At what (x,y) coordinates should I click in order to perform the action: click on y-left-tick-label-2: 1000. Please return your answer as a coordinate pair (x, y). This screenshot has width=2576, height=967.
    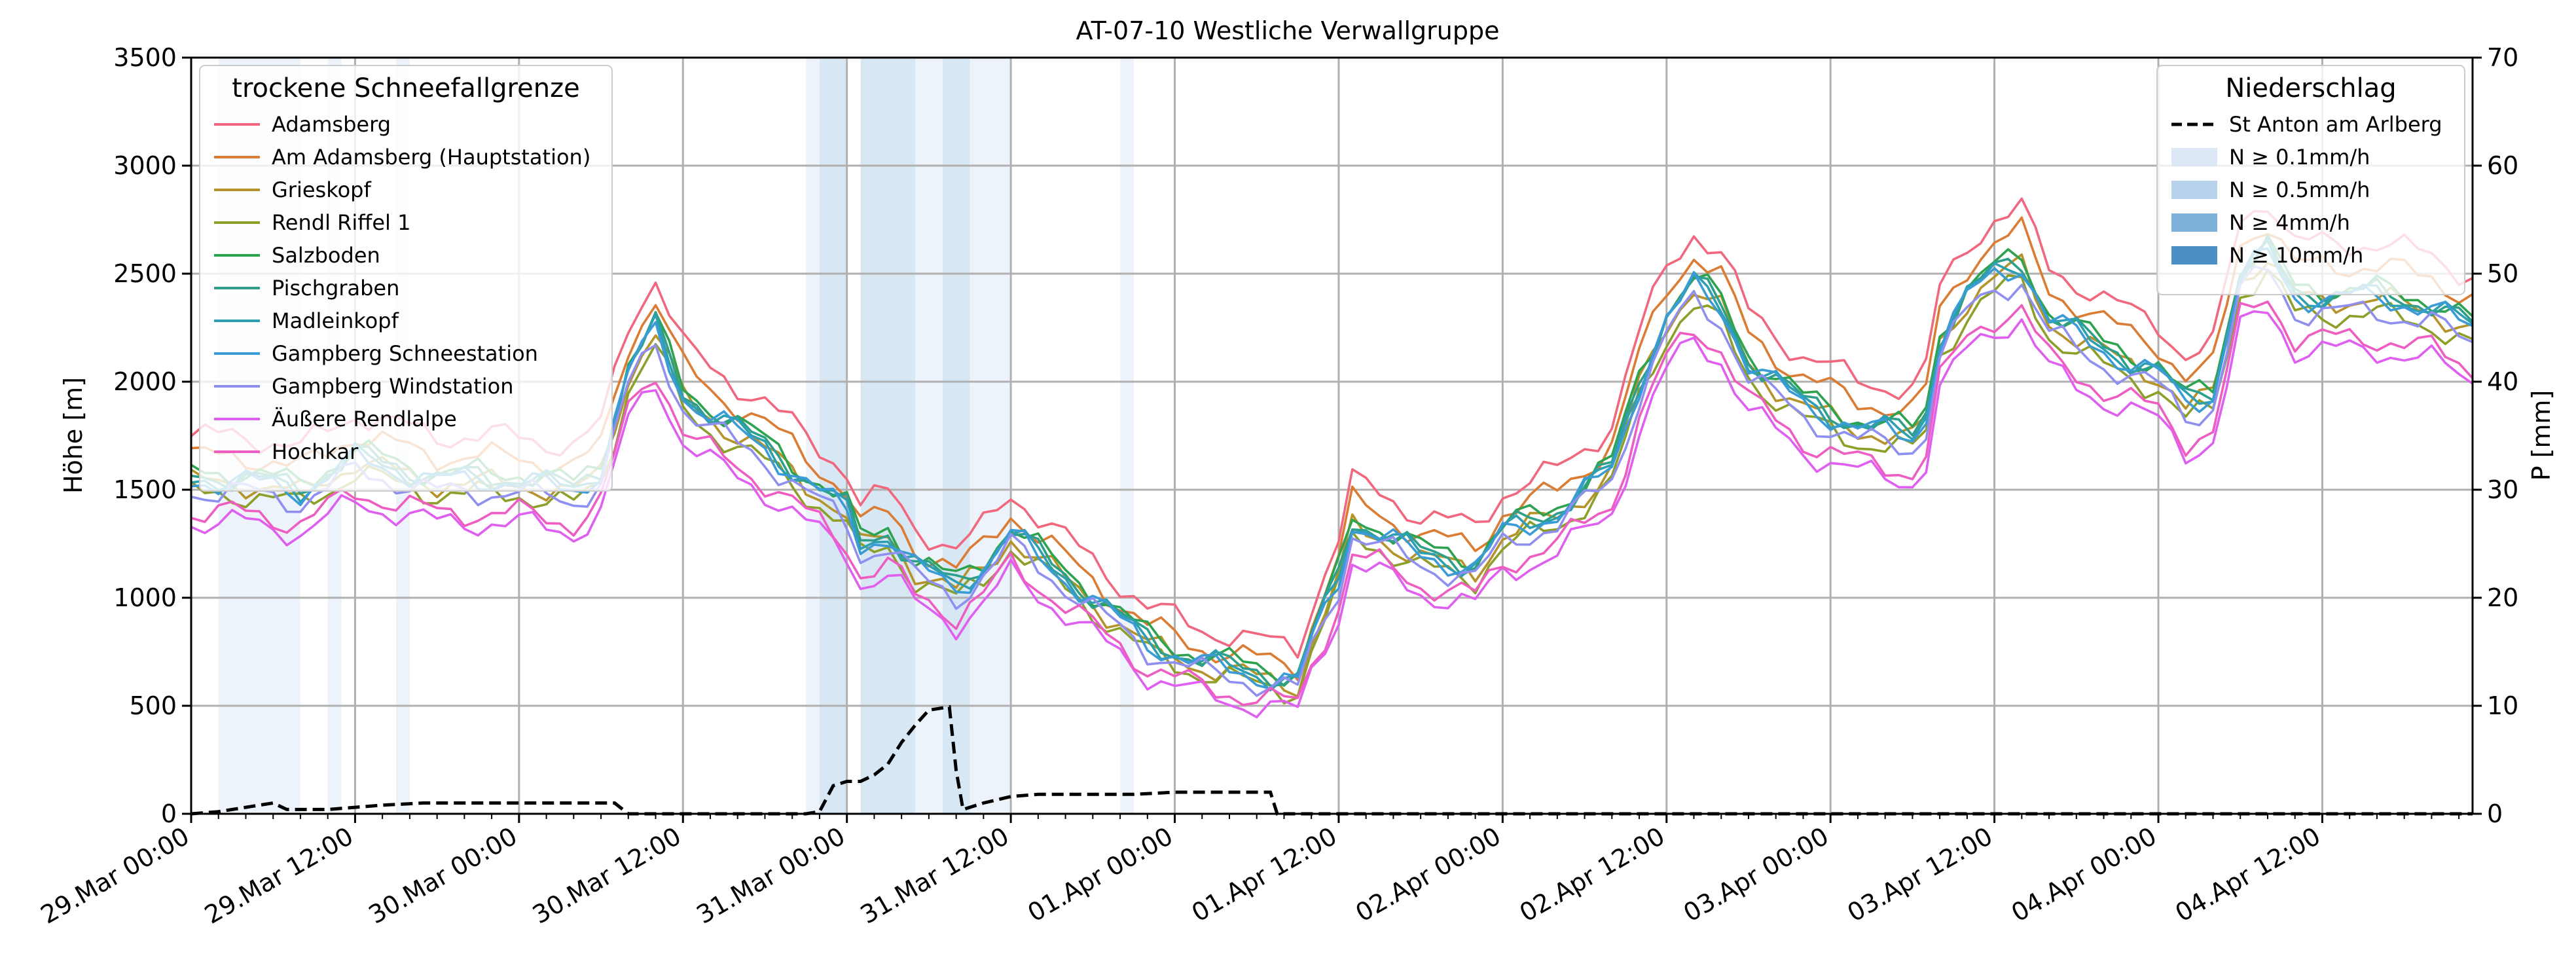
    Looking at the image, I should click on (145, 597).